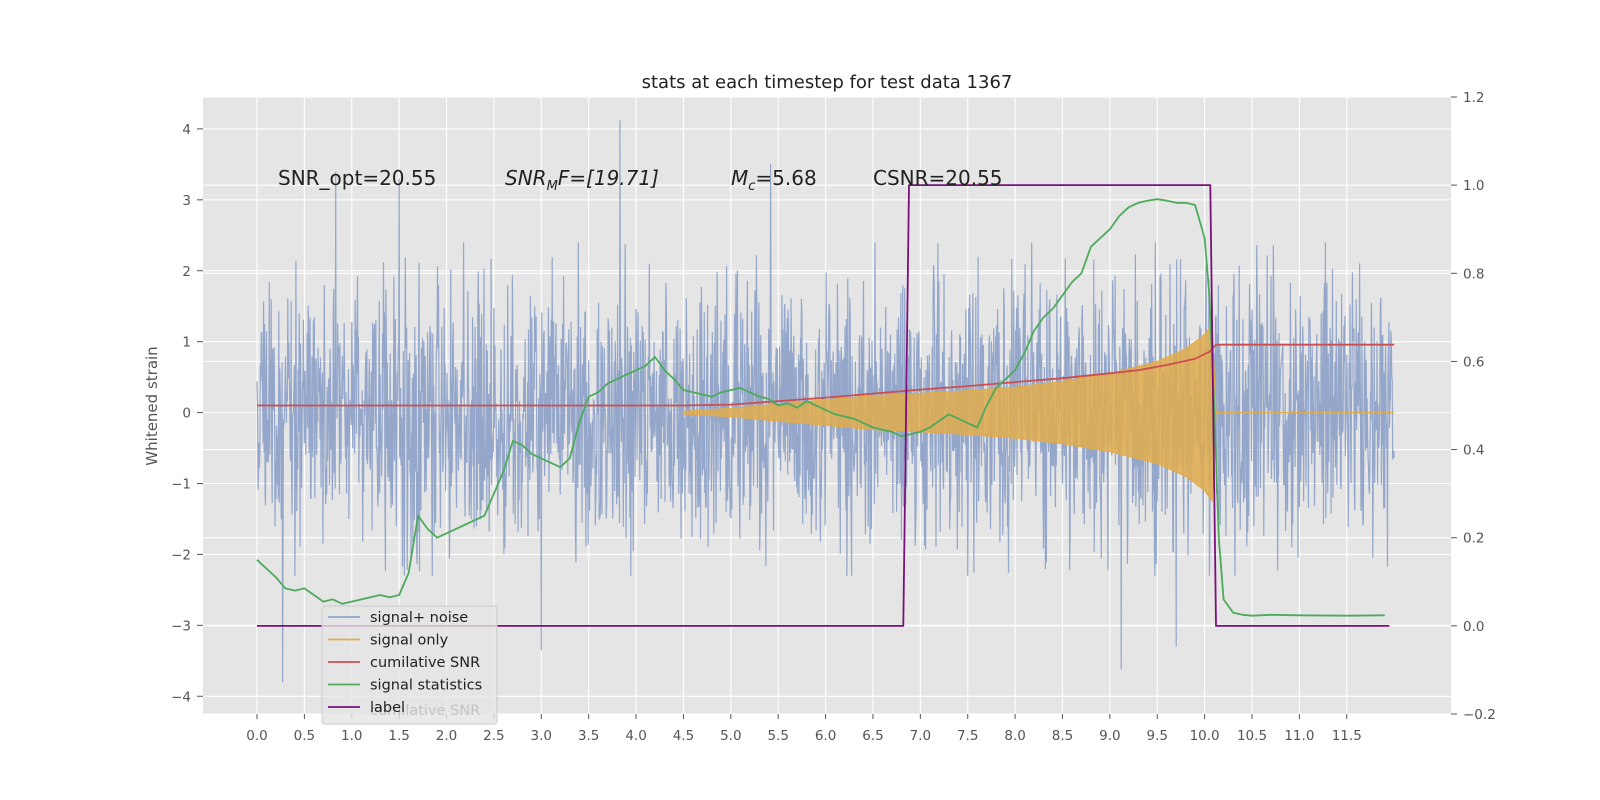  I want to click on right-tick-label: 1.0, so click(1473, 186).